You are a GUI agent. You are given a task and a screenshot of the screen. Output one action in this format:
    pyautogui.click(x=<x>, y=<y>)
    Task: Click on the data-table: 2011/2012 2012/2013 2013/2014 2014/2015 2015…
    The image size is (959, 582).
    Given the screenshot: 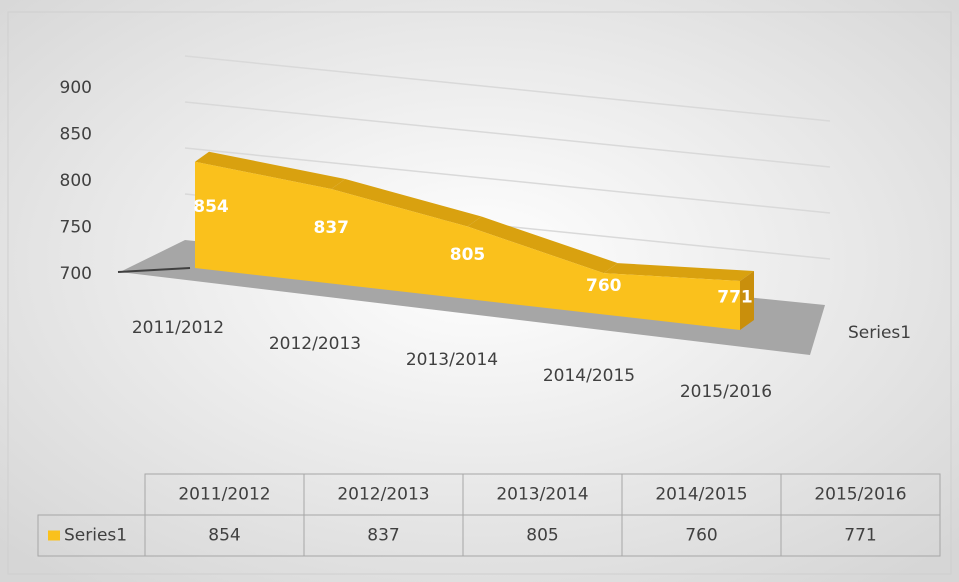 What is the action you would take?
    pyautogui.click(x=489, y=515)
    